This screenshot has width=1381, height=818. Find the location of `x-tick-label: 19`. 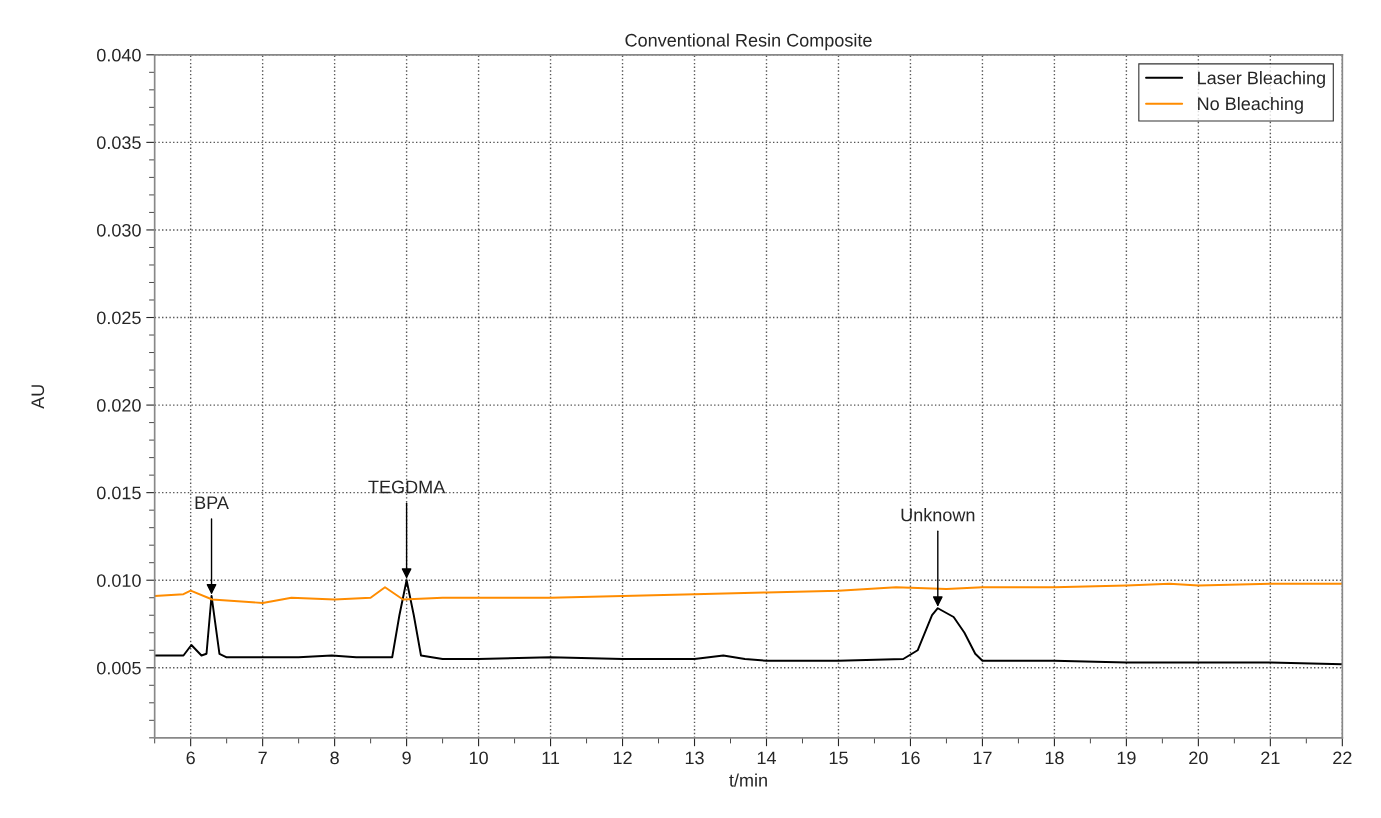

x-tick-label: 19 is located at coordinates (1126, 758).